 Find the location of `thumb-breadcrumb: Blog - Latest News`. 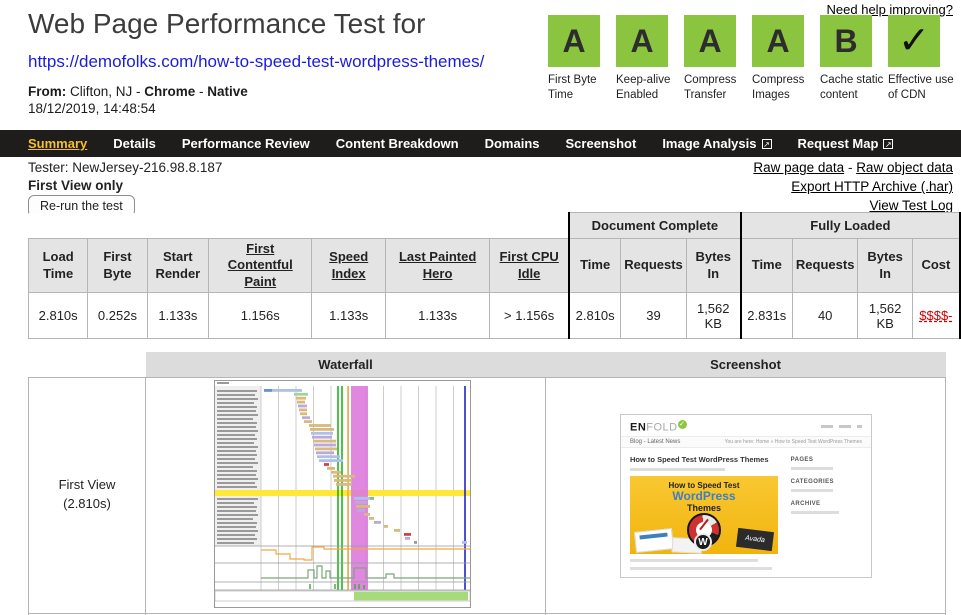

thumb-breadcrumb: Blog - Latest News is located at coordinates (655, 442).